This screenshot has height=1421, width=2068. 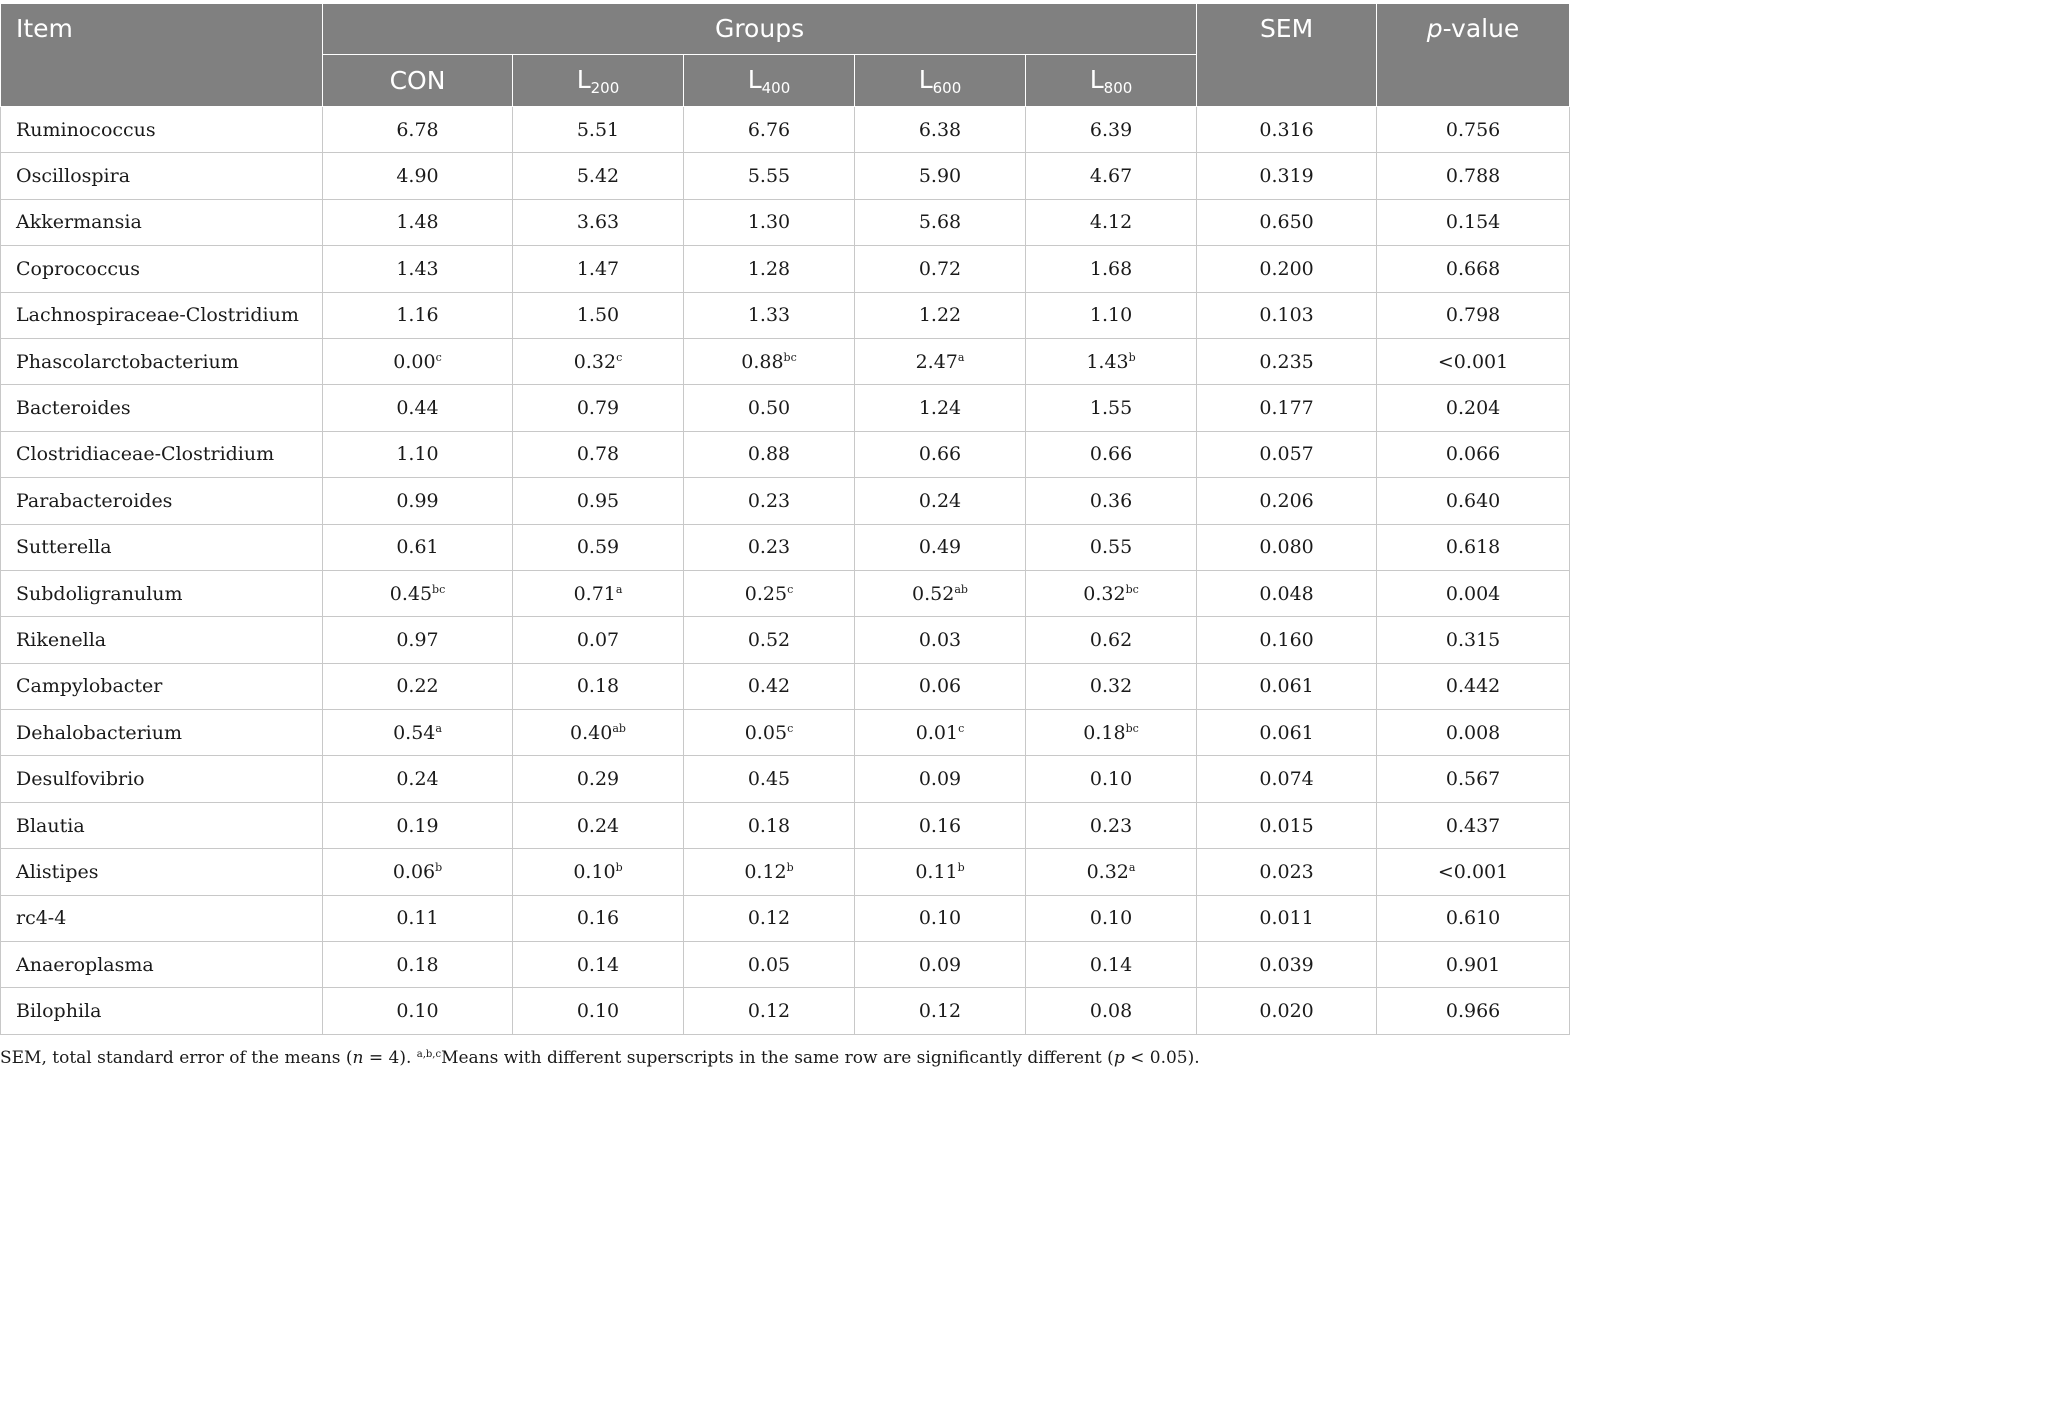 I want to click on table-row: Bilophila 0.10 0.10 0.12 0.12 0.08 0.020 0.966, so click(x=785, y=1011).